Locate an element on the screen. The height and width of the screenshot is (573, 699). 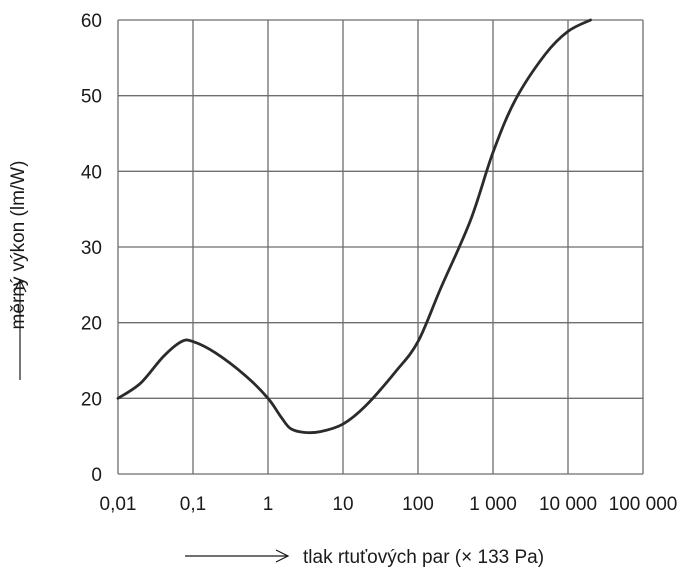
x-tick-label: 10 is located at coordinates (342, 504).